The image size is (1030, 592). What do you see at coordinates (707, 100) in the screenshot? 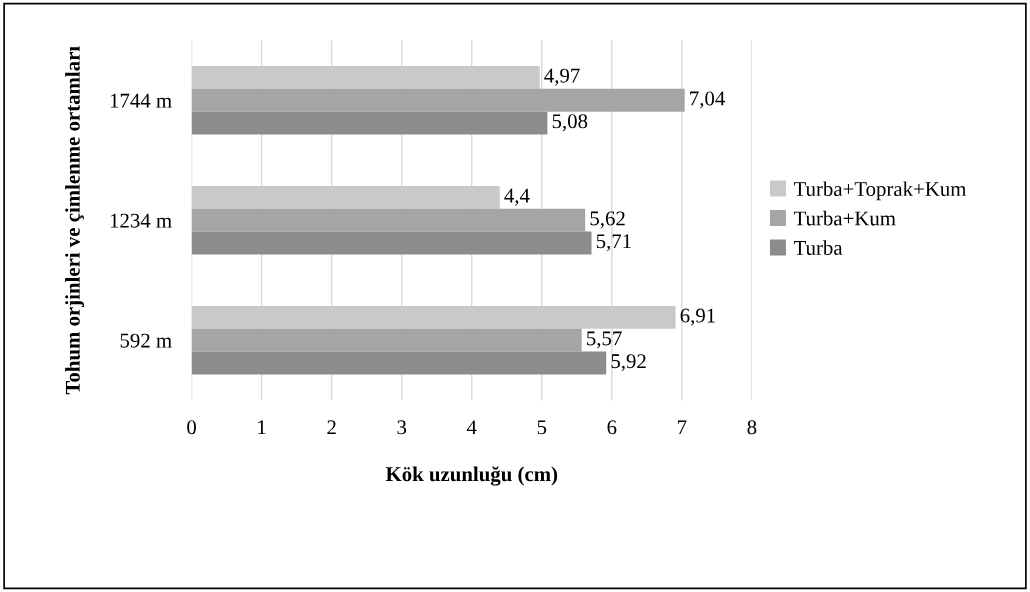
I see `data-label: 7,04` at bounding box center [707, 100].